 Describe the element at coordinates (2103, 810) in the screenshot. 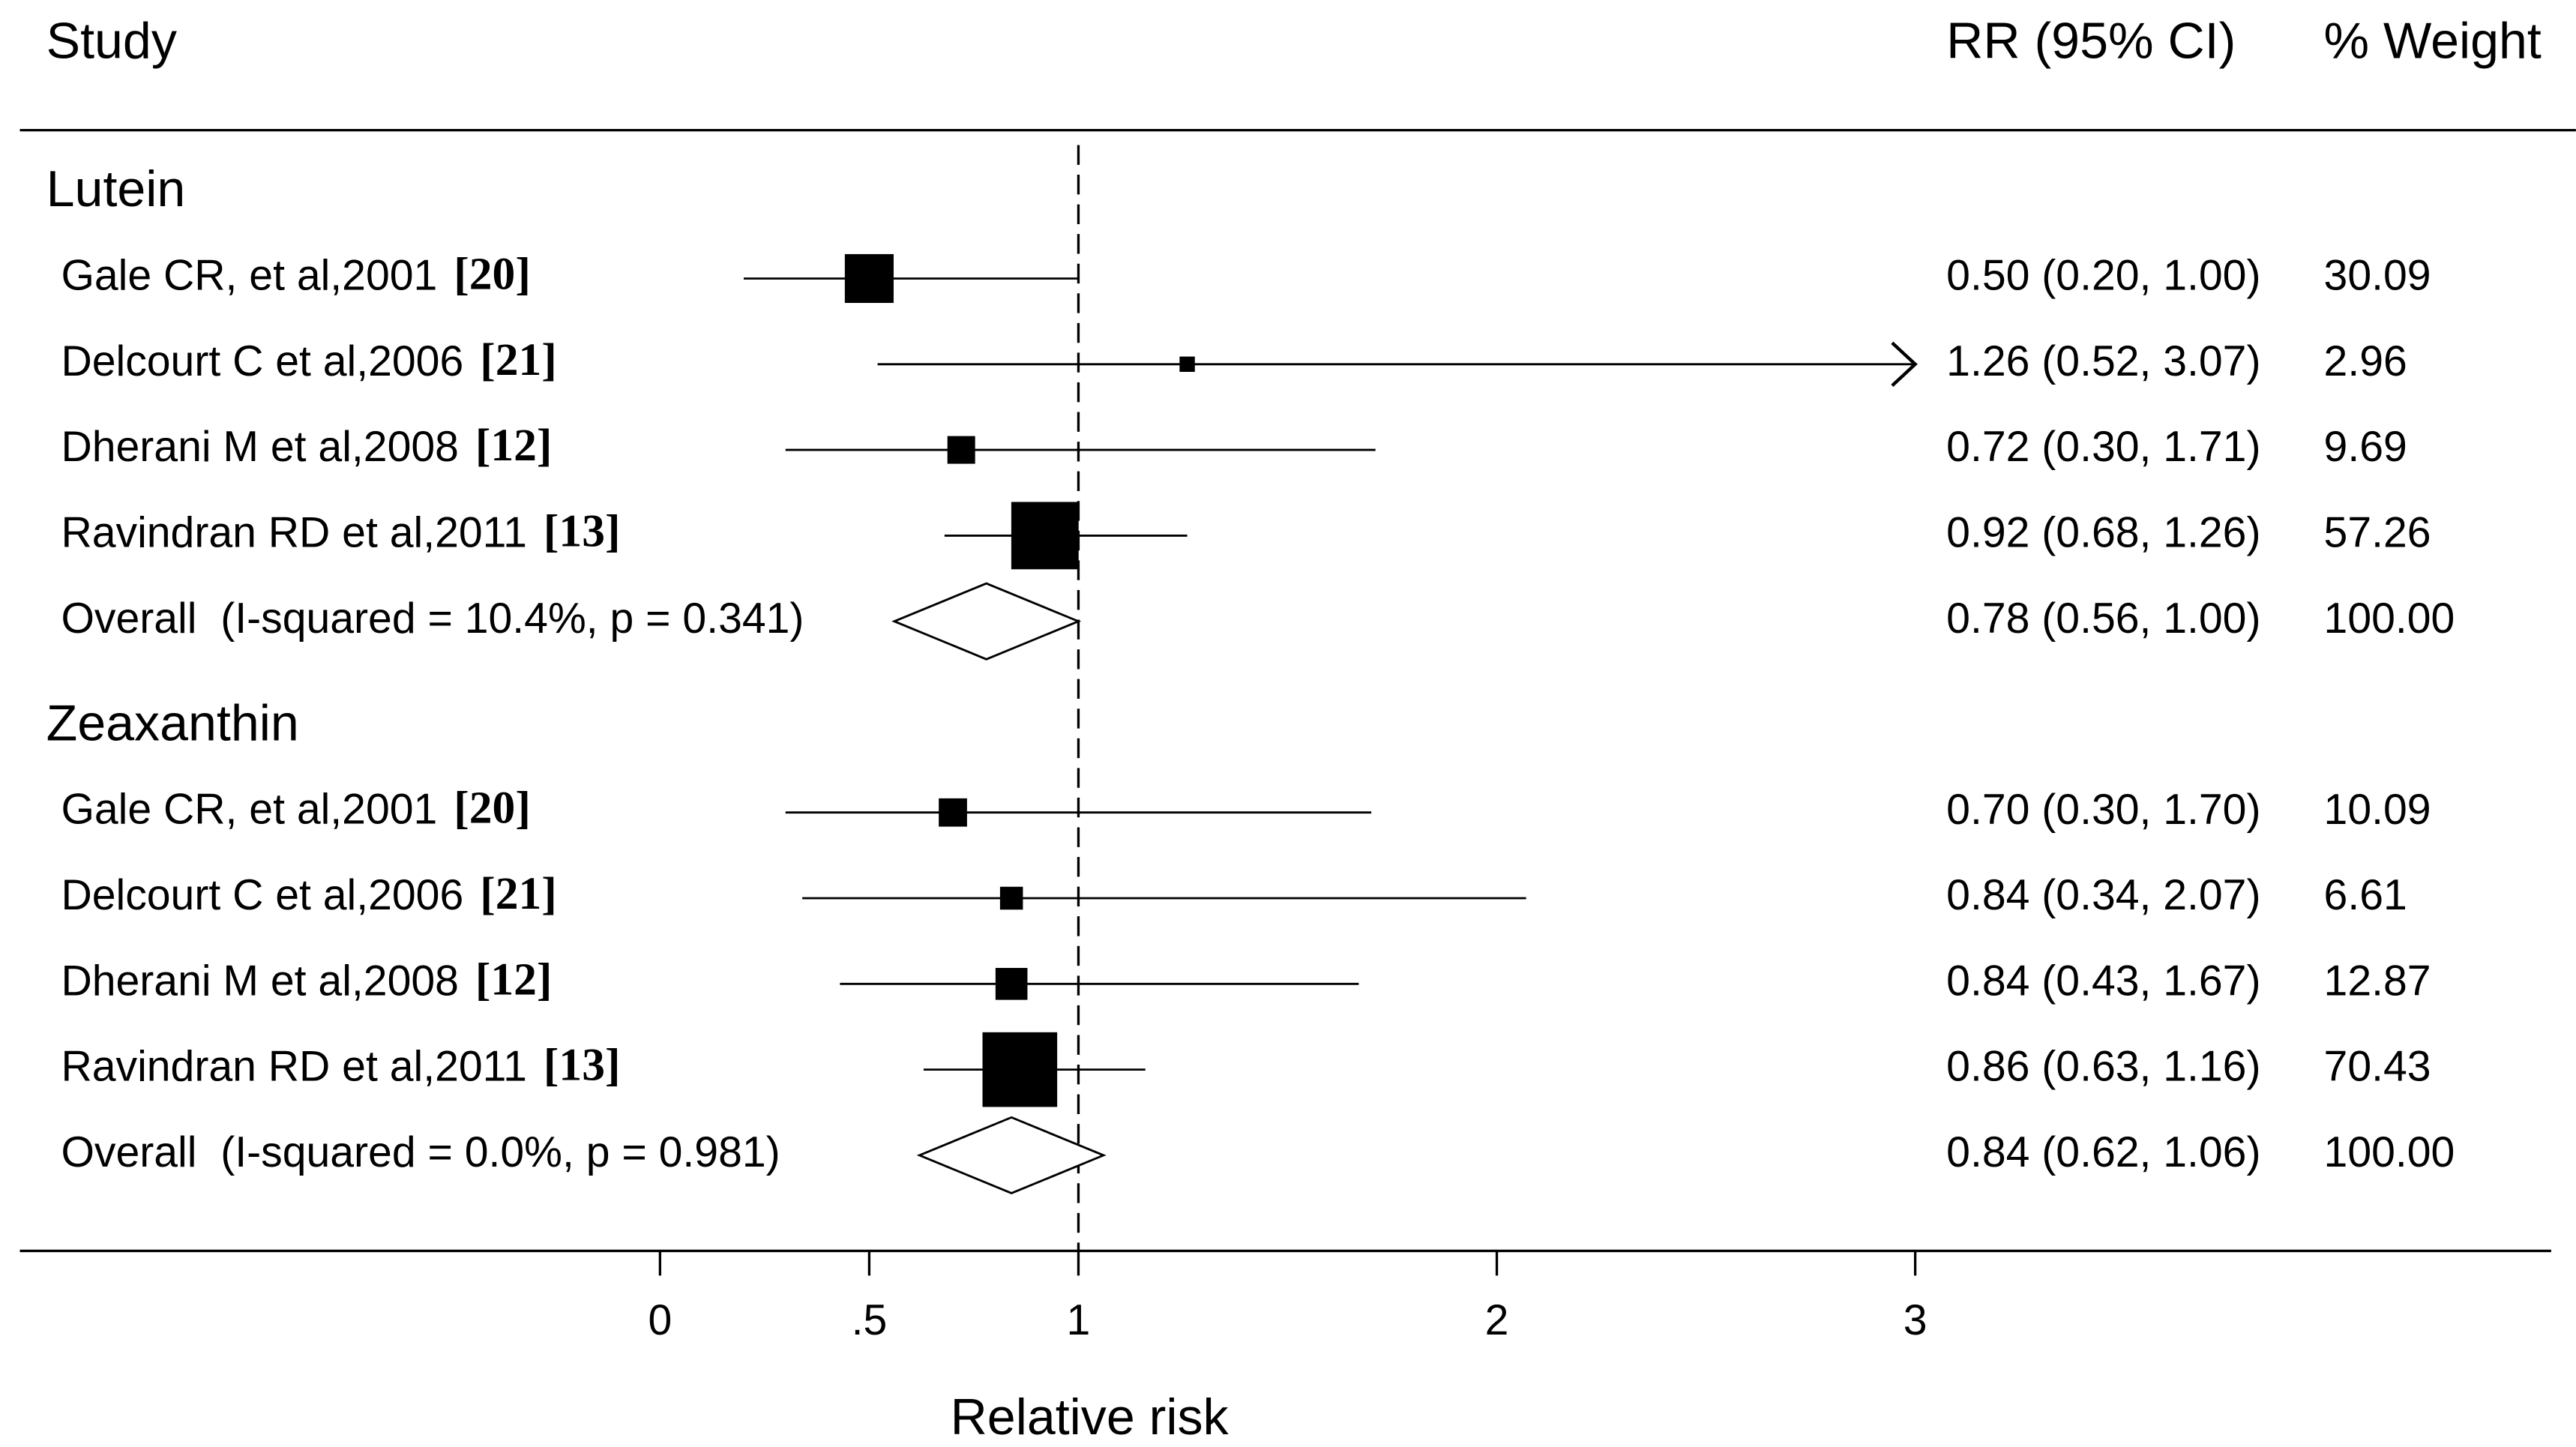

I see `estimate-label: 0.70 (0.30, 1.70)` at that location.